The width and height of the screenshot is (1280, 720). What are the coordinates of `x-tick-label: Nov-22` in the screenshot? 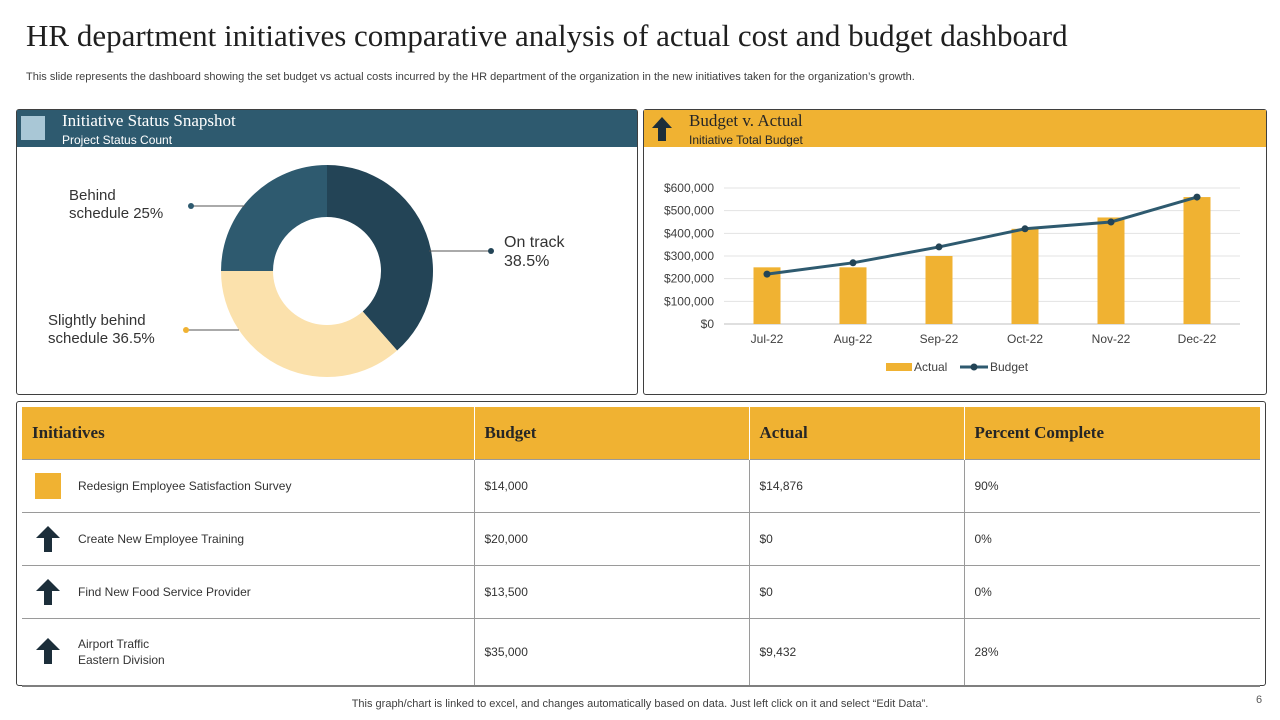 It's located at (1111, 339).